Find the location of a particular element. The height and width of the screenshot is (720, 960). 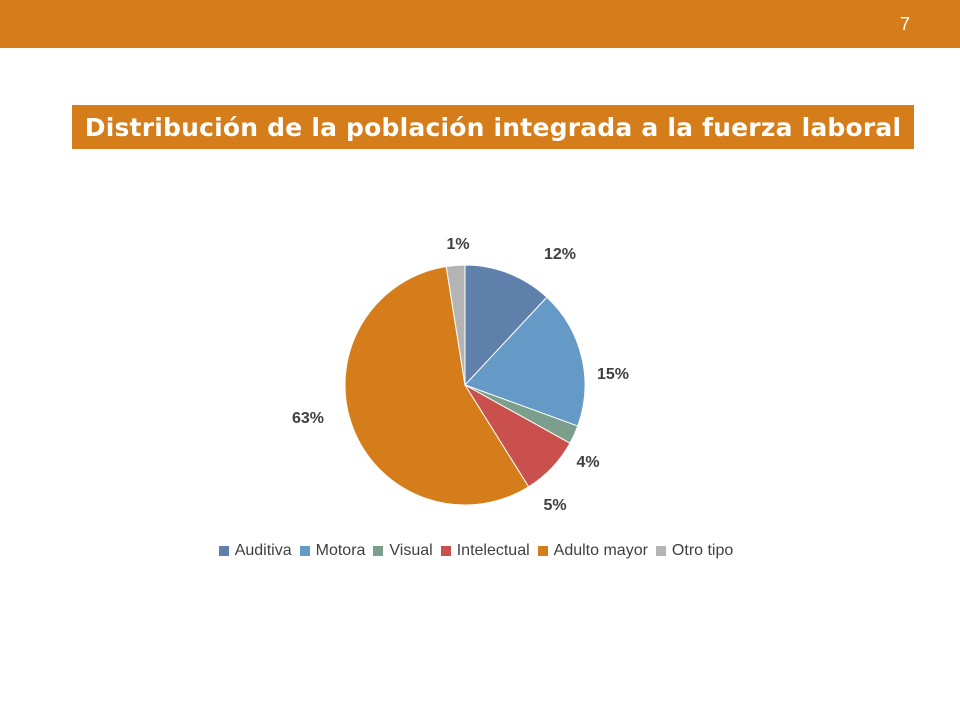

legend-label: Visual is located at coordinates (411, 550).